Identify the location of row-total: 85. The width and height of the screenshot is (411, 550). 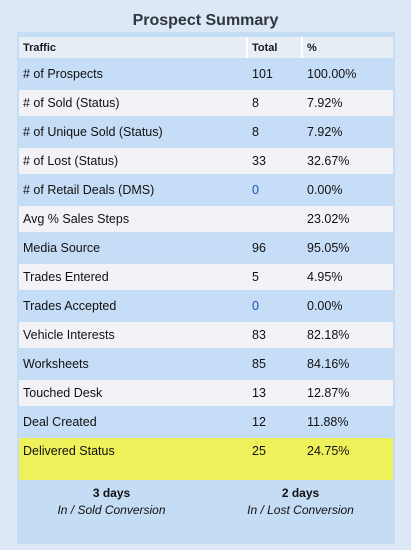
(275, 364).